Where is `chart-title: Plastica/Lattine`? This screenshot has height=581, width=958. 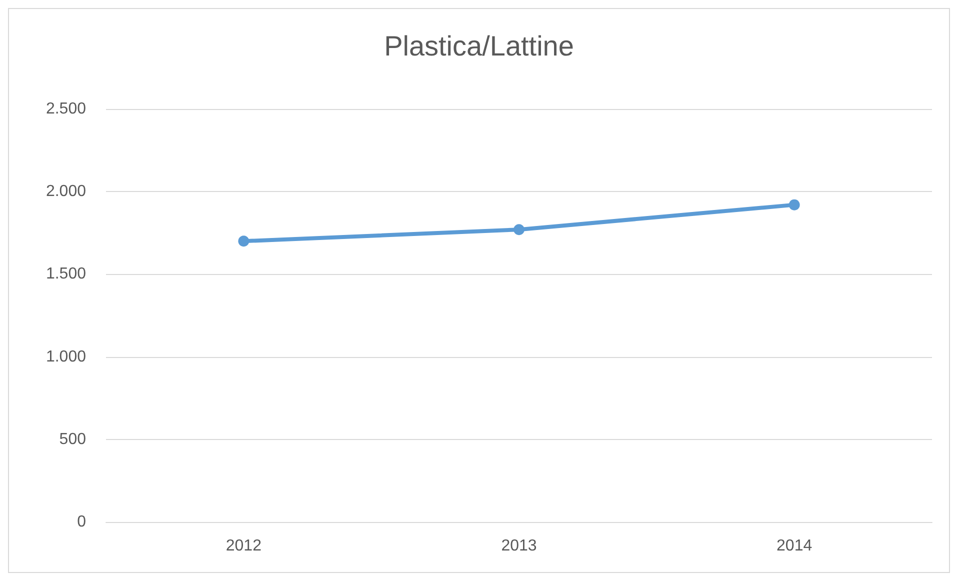 chart-title: Plastica/Lattine is located at coordinates (479, 46).